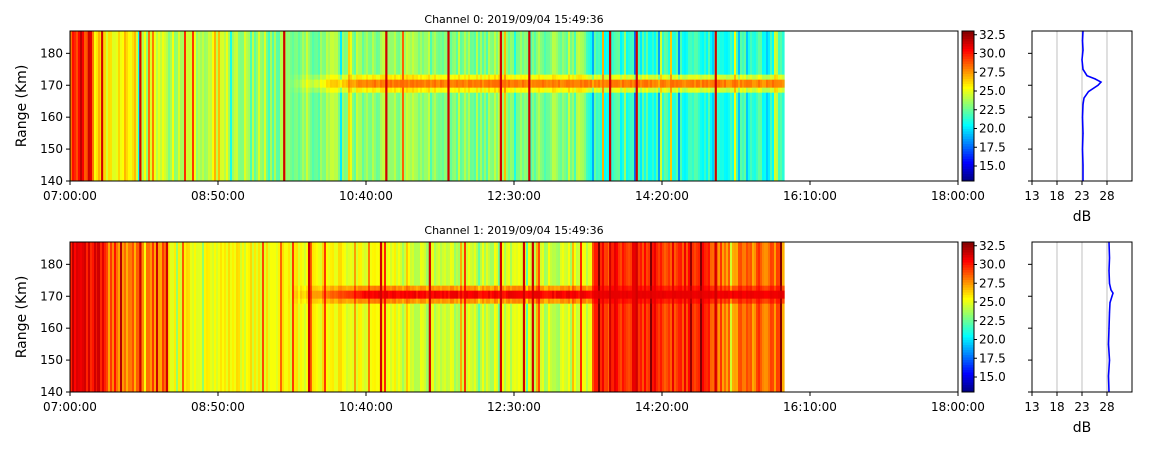 This screenshot has width=1150, height=450. I want to click on interference-line, so click(140, 317).